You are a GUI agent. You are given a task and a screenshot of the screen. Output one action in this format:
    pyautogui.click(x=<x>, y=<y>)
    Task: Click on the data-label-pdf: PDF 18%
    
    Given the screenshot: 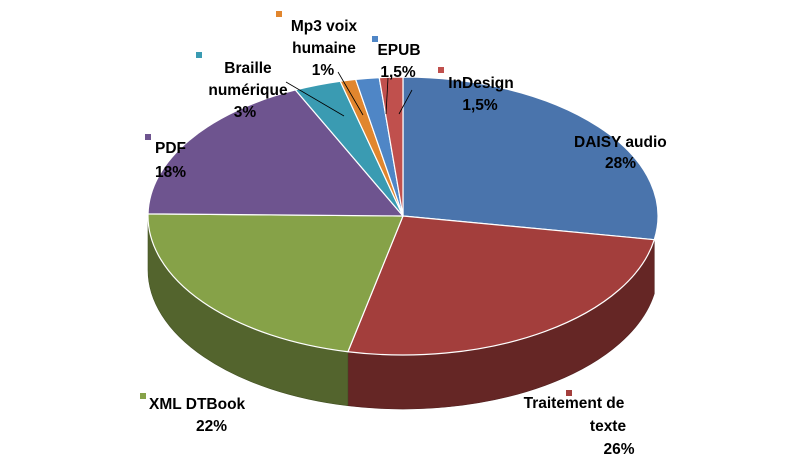 What is the action you would take?
    pyautogui.click(x=170, y=160)
    